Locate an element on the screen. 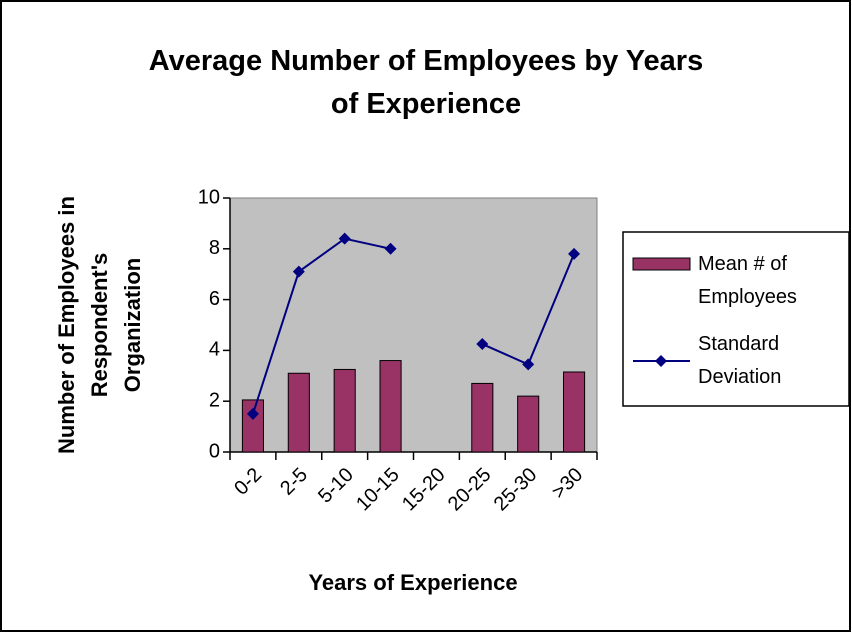 The height and width of the screenshot is (633, 852). y-tick-label: 0 is located at coordinates (214, 451).